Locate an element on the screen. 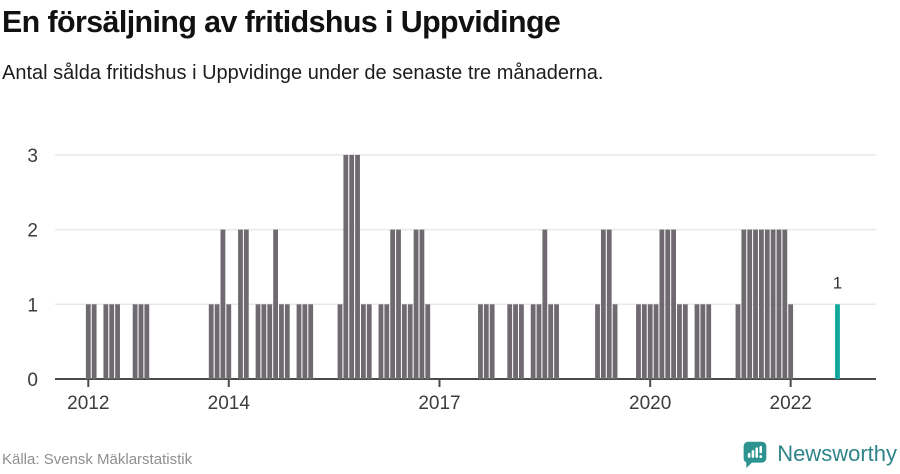 The image size is (900, 474). newsworthy-speech-bubble-bar-chart-icon is located at coordinates (755, 455).